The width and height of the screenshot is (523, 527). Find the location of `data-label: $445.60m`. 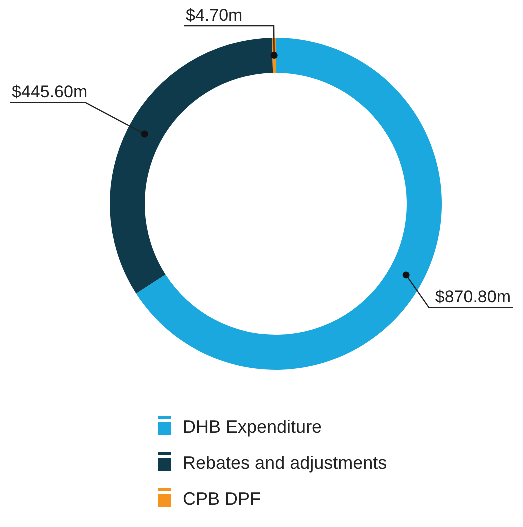

data-label: $445.60m is located at coordinates (50, 92).